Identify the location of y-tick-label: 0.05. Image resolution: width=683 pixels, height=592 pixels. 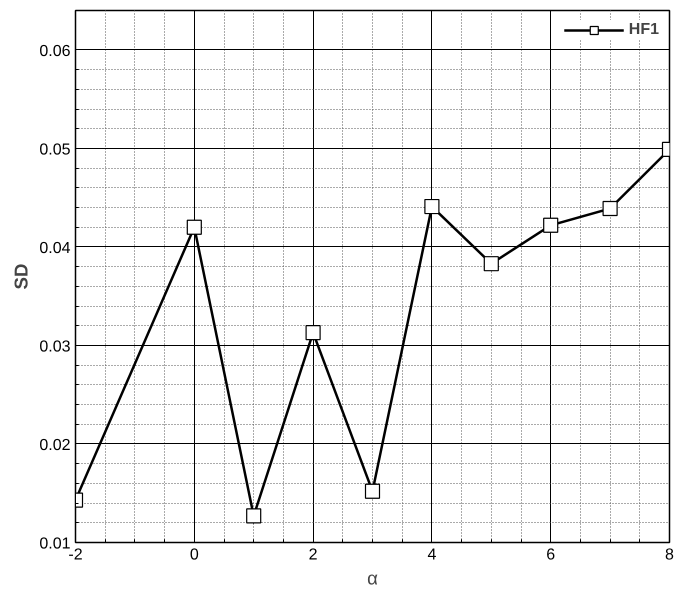
(55, 149).